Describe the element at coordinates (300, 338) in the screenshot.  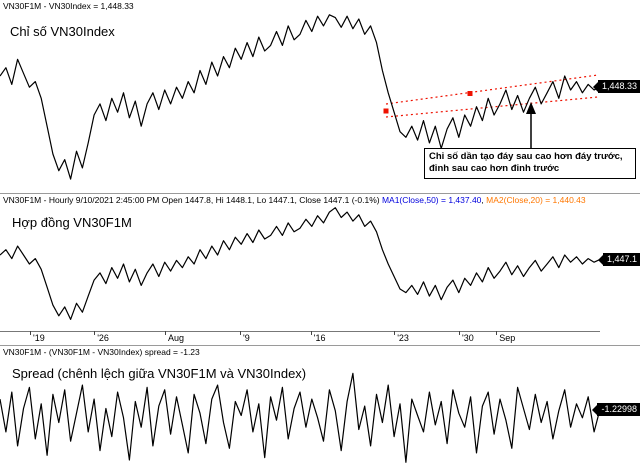
I see `x-axis: '19 '26 Aug '9 '16 '23 '30 Sep` at that location.